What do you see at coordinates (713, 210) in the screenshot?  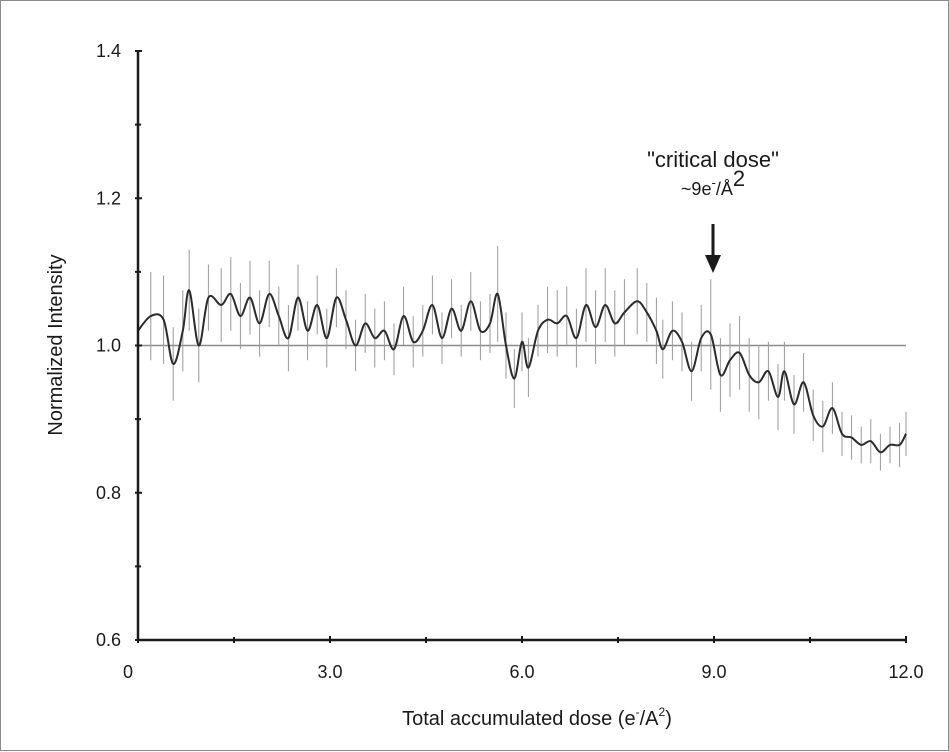 I see `critical-dose-annotation: "critical dose" ~9e-/Å2` at bounding box center [713, 210].